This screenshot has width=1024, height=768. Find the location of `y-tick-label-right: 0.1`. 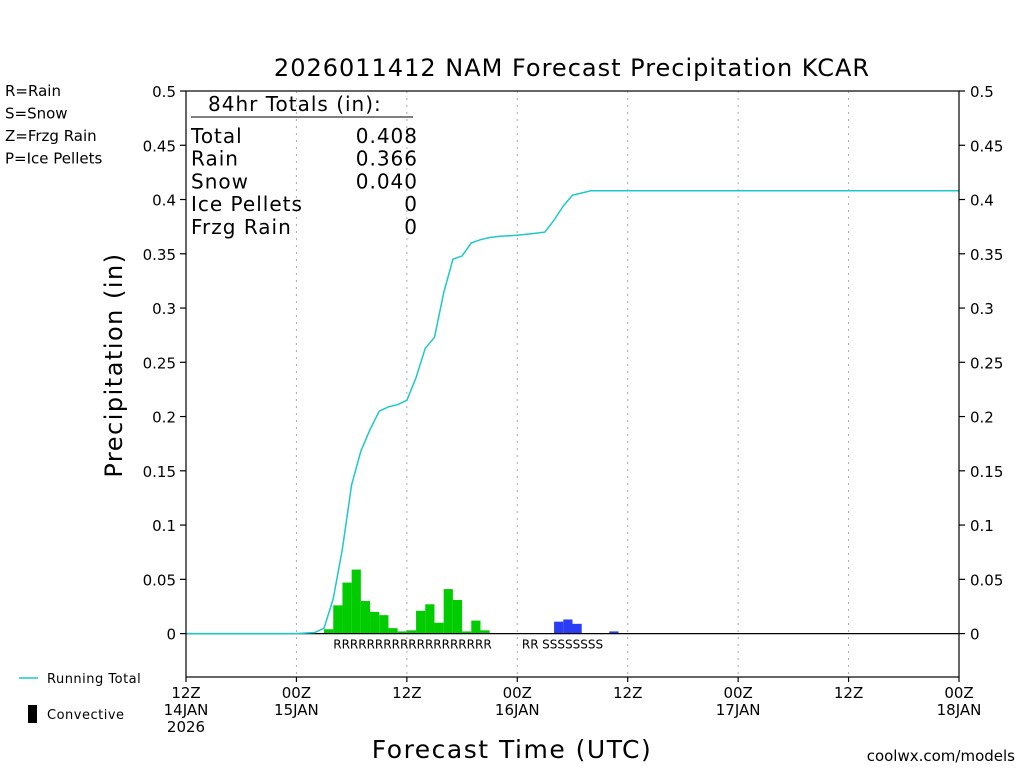

y-tick-label-right: 0.1 is located at coordinates (982, 526).